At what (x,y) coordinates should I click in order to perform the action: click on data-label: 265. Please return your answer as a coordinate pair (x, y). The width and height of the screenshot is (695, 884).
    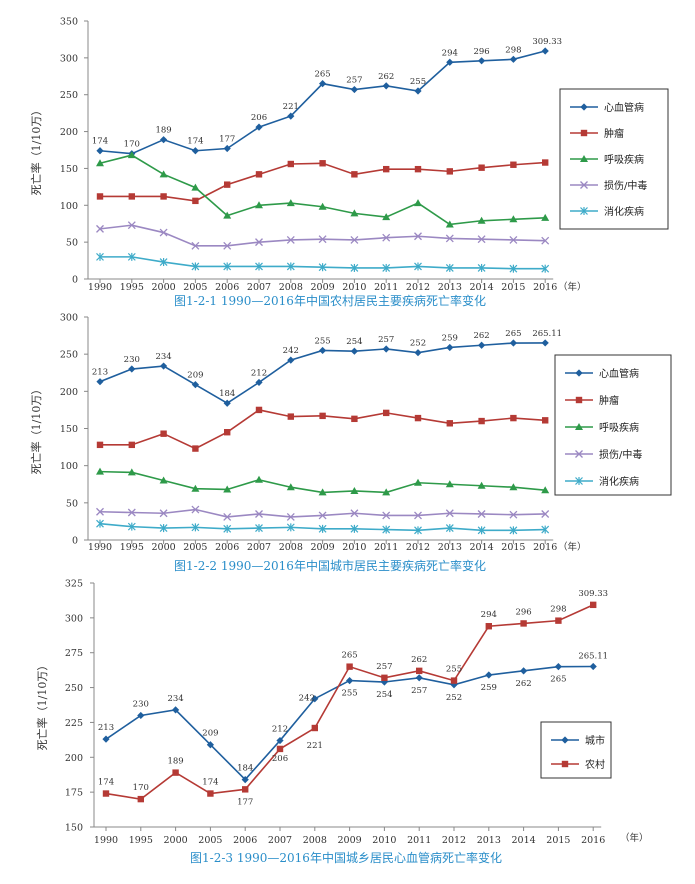
    Looking at the image, I should click on (513, 334).